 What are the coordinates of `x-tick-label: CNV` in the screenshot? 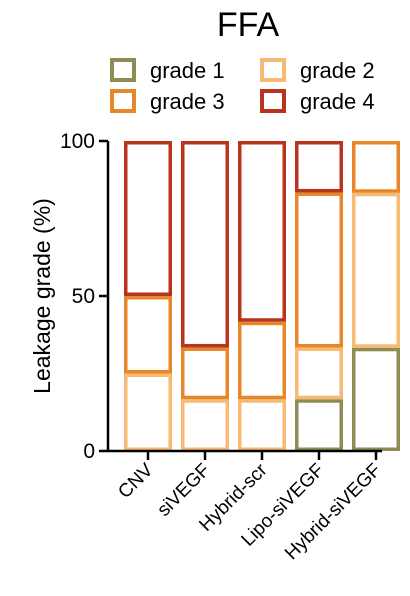 It's located at (135, 480).